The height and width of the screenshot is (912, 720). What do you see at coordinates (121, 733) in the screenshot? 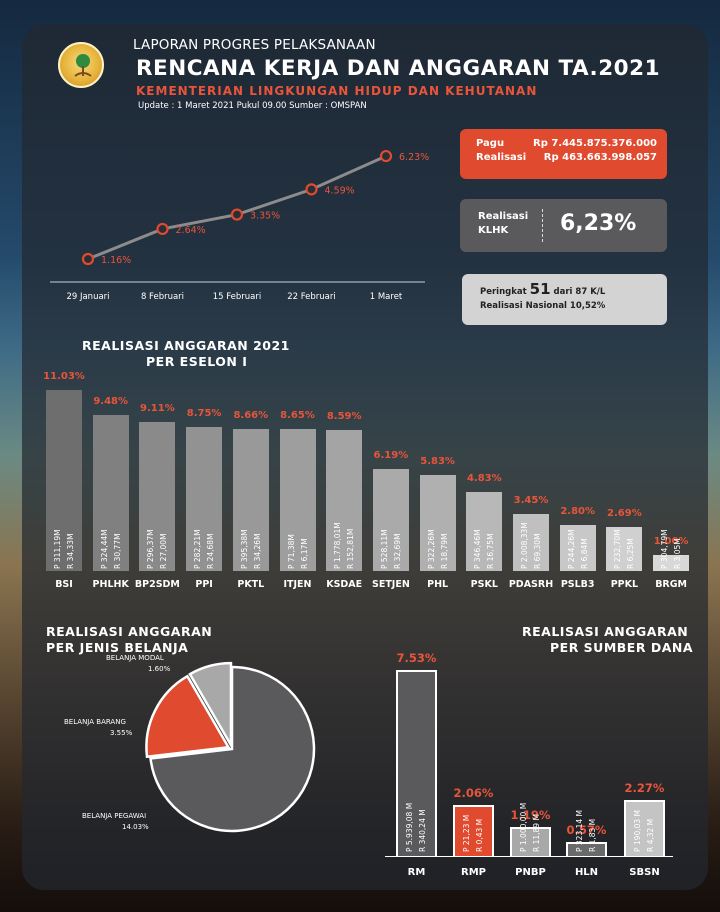
I see `pie-slice-value: 3.55%` at bounding box center [121, 733].